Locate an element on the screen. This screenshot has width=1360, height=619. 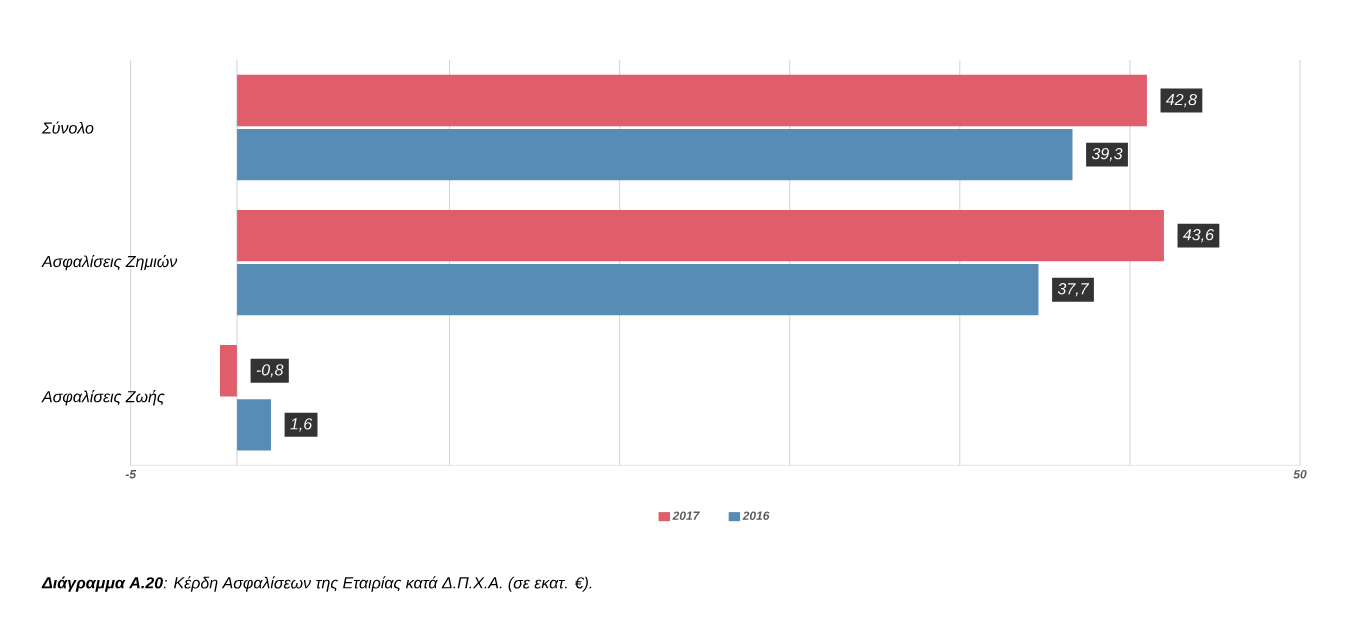
x-tick-label: -5 is located at coordinates (131, 474).